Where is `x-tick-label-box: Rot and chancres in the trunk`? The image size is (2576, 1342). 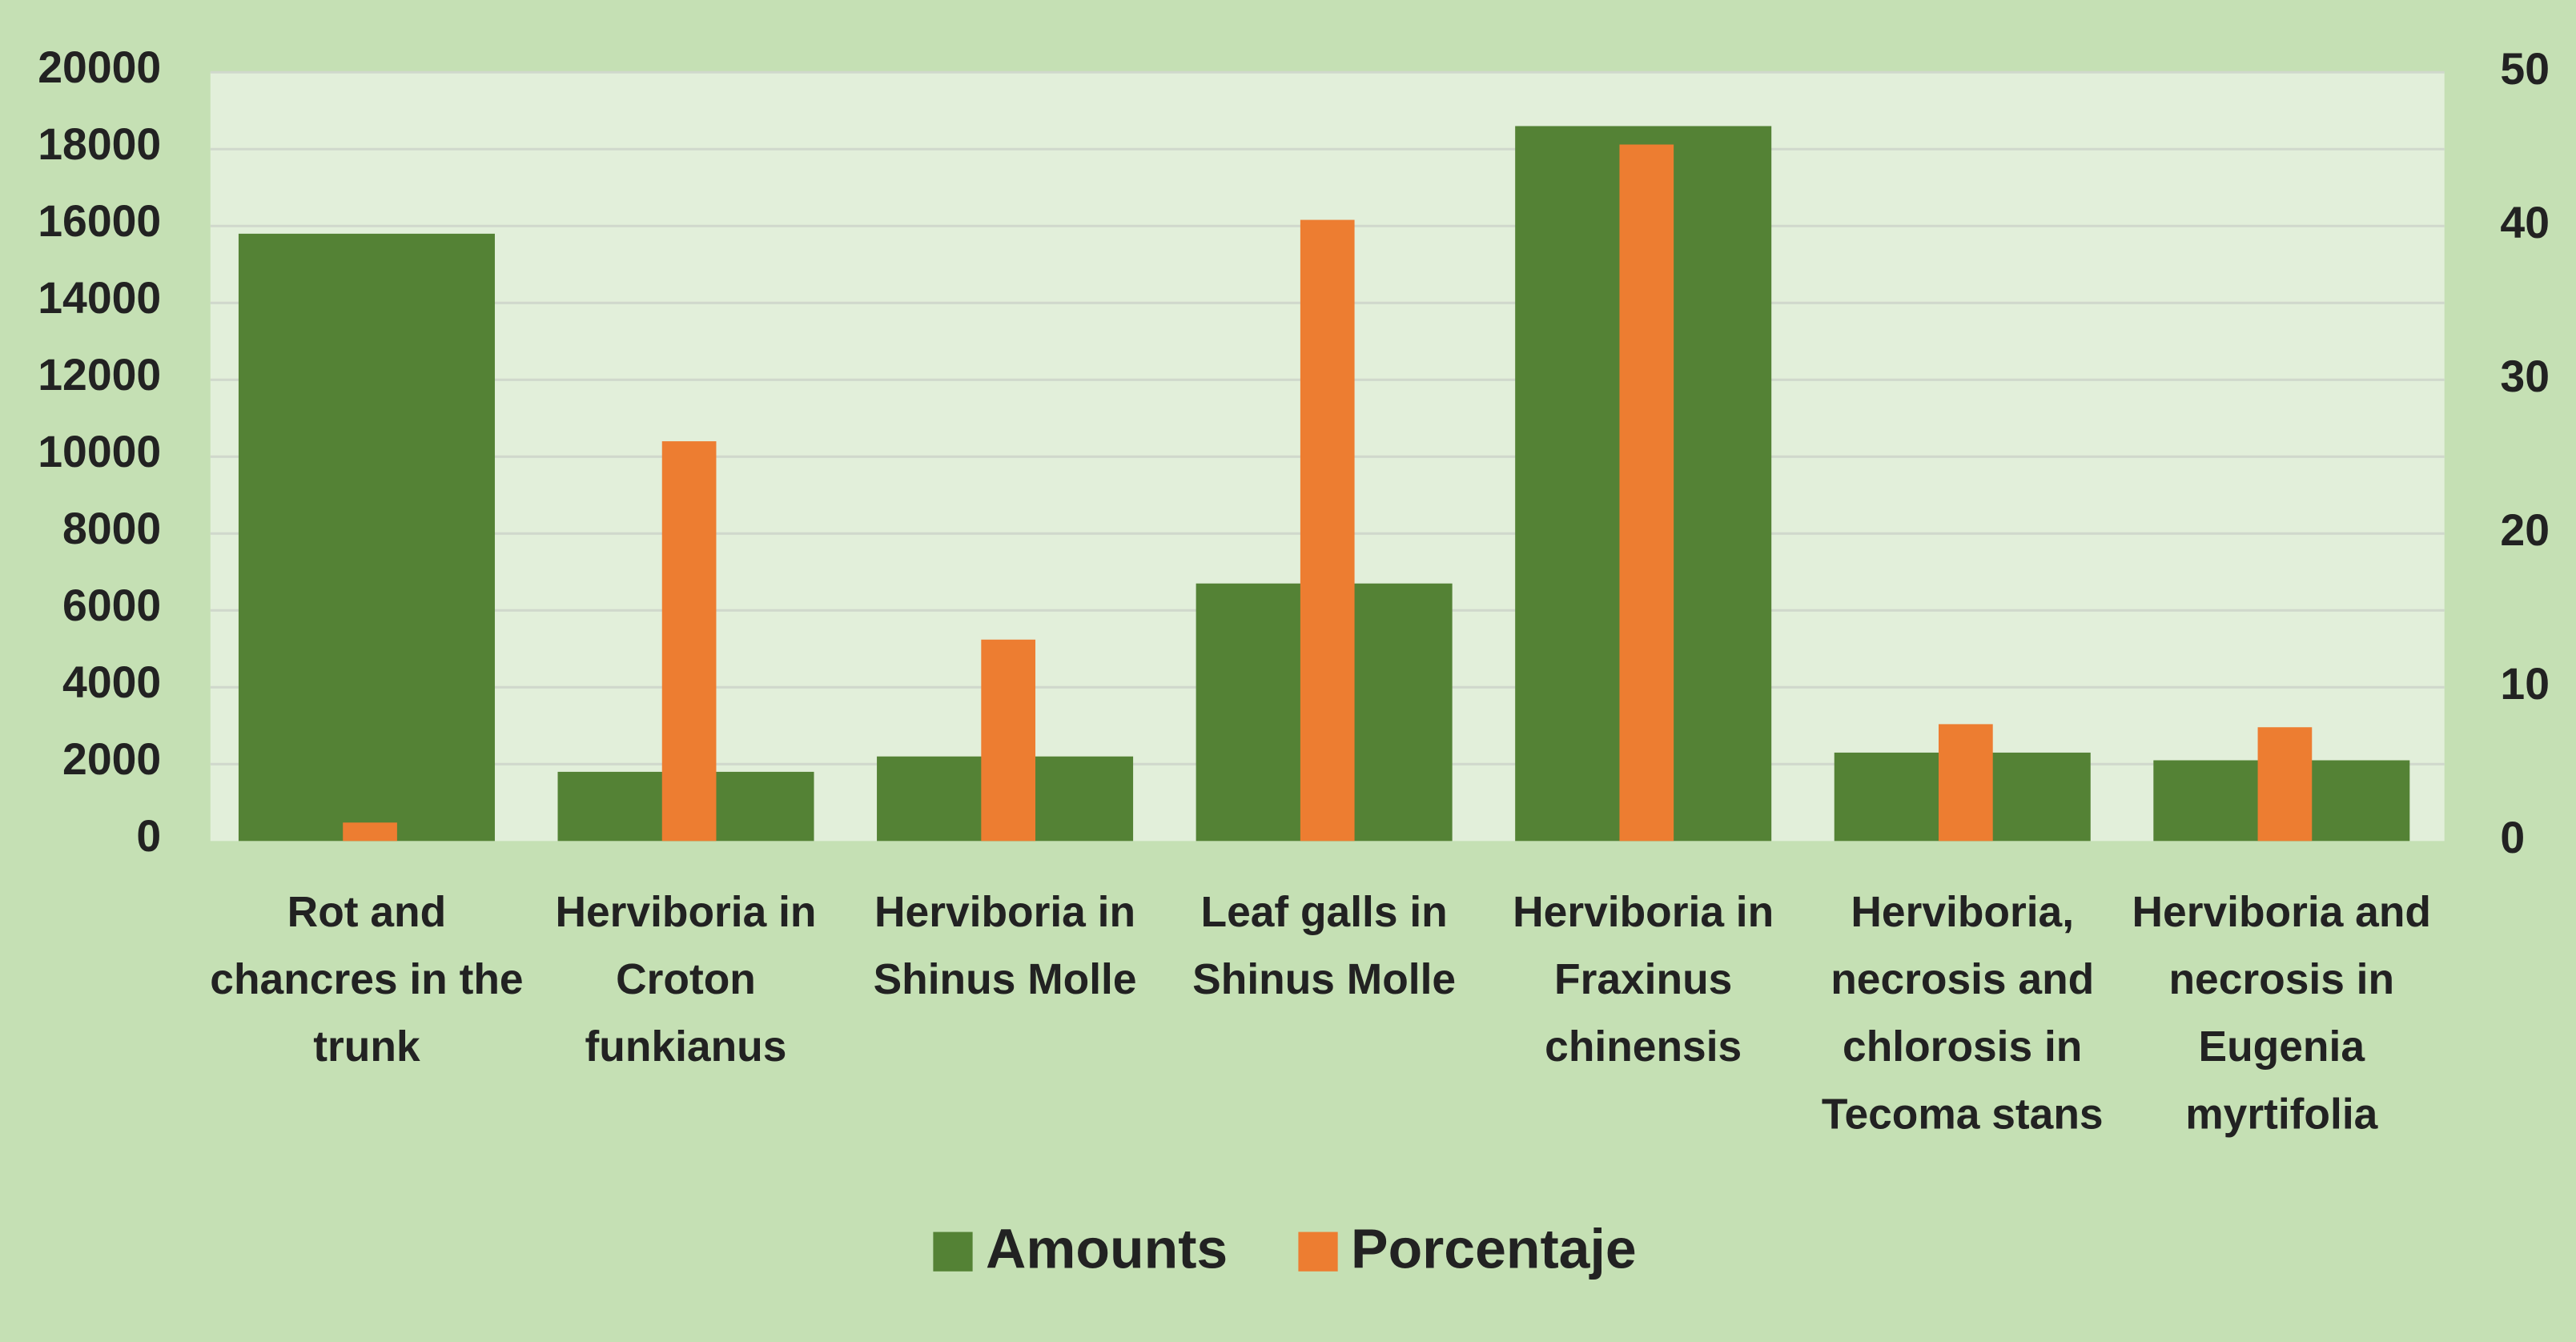
x-tick-label-box: Rot and chancres in the trunk is located at coordinates (367, 978).